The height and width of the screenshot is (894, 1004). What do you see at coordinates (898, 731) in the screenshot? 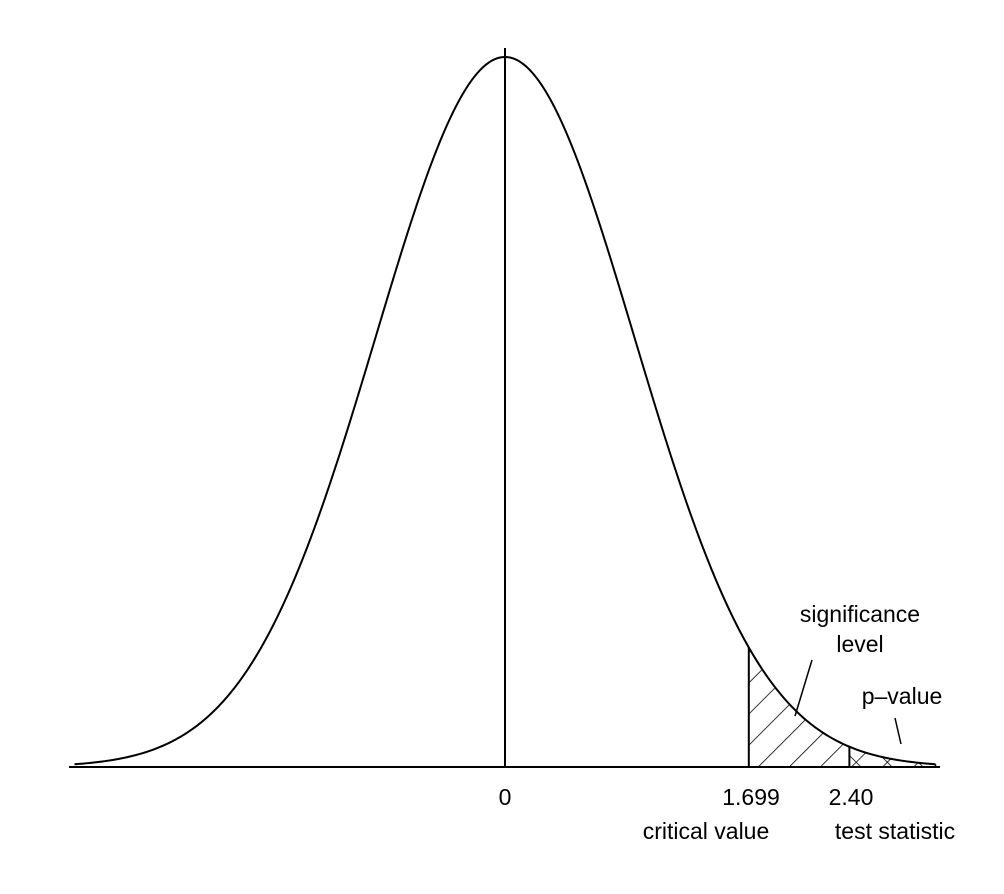
I see `p-value-leader-line` at bounding box center [898, 731].